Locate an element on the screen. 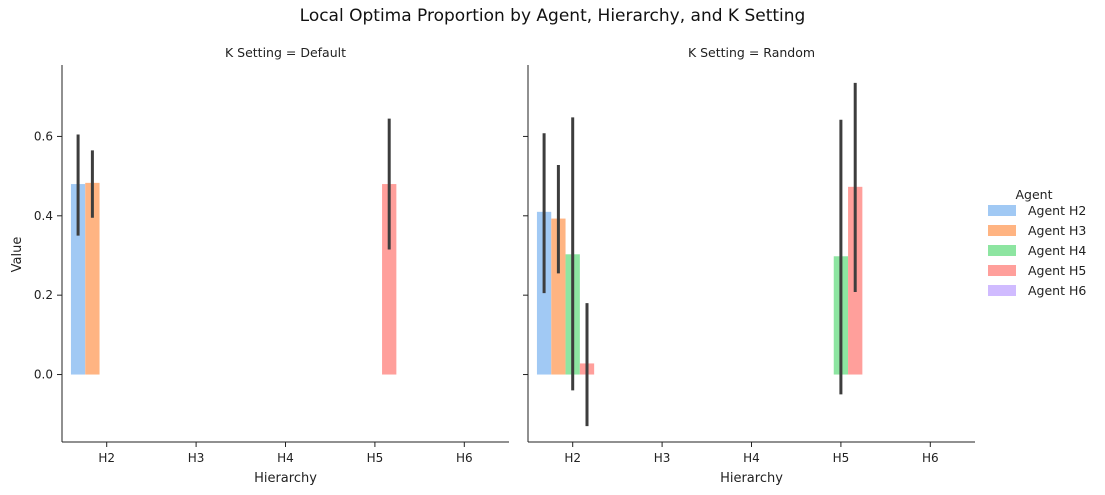 This screenshot has height=495, width=1105. y-tick-label: 0.0 is located at coordinates (43, 375).